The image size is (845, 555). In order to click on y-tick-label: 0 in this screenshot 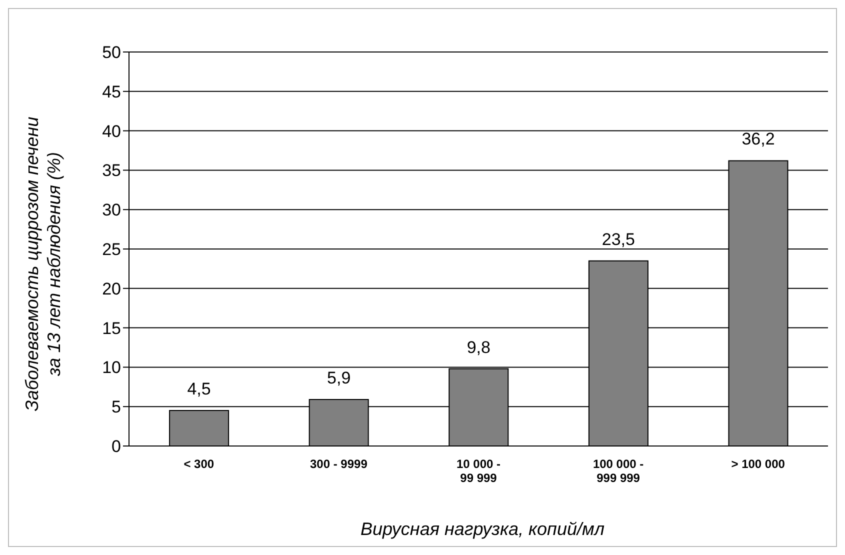, I will do `click(116, 446)`.